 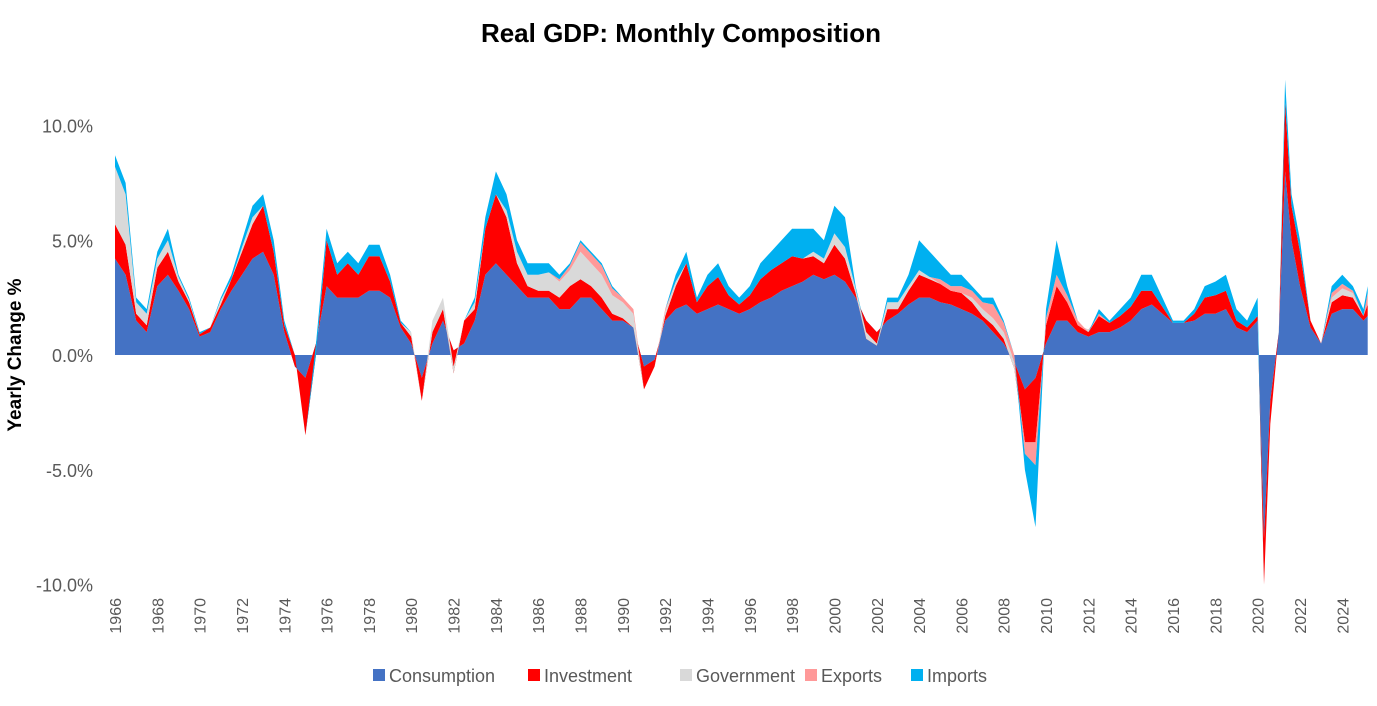 I want to click on x-tick-label: 2018, so click(x=1216, y=616).